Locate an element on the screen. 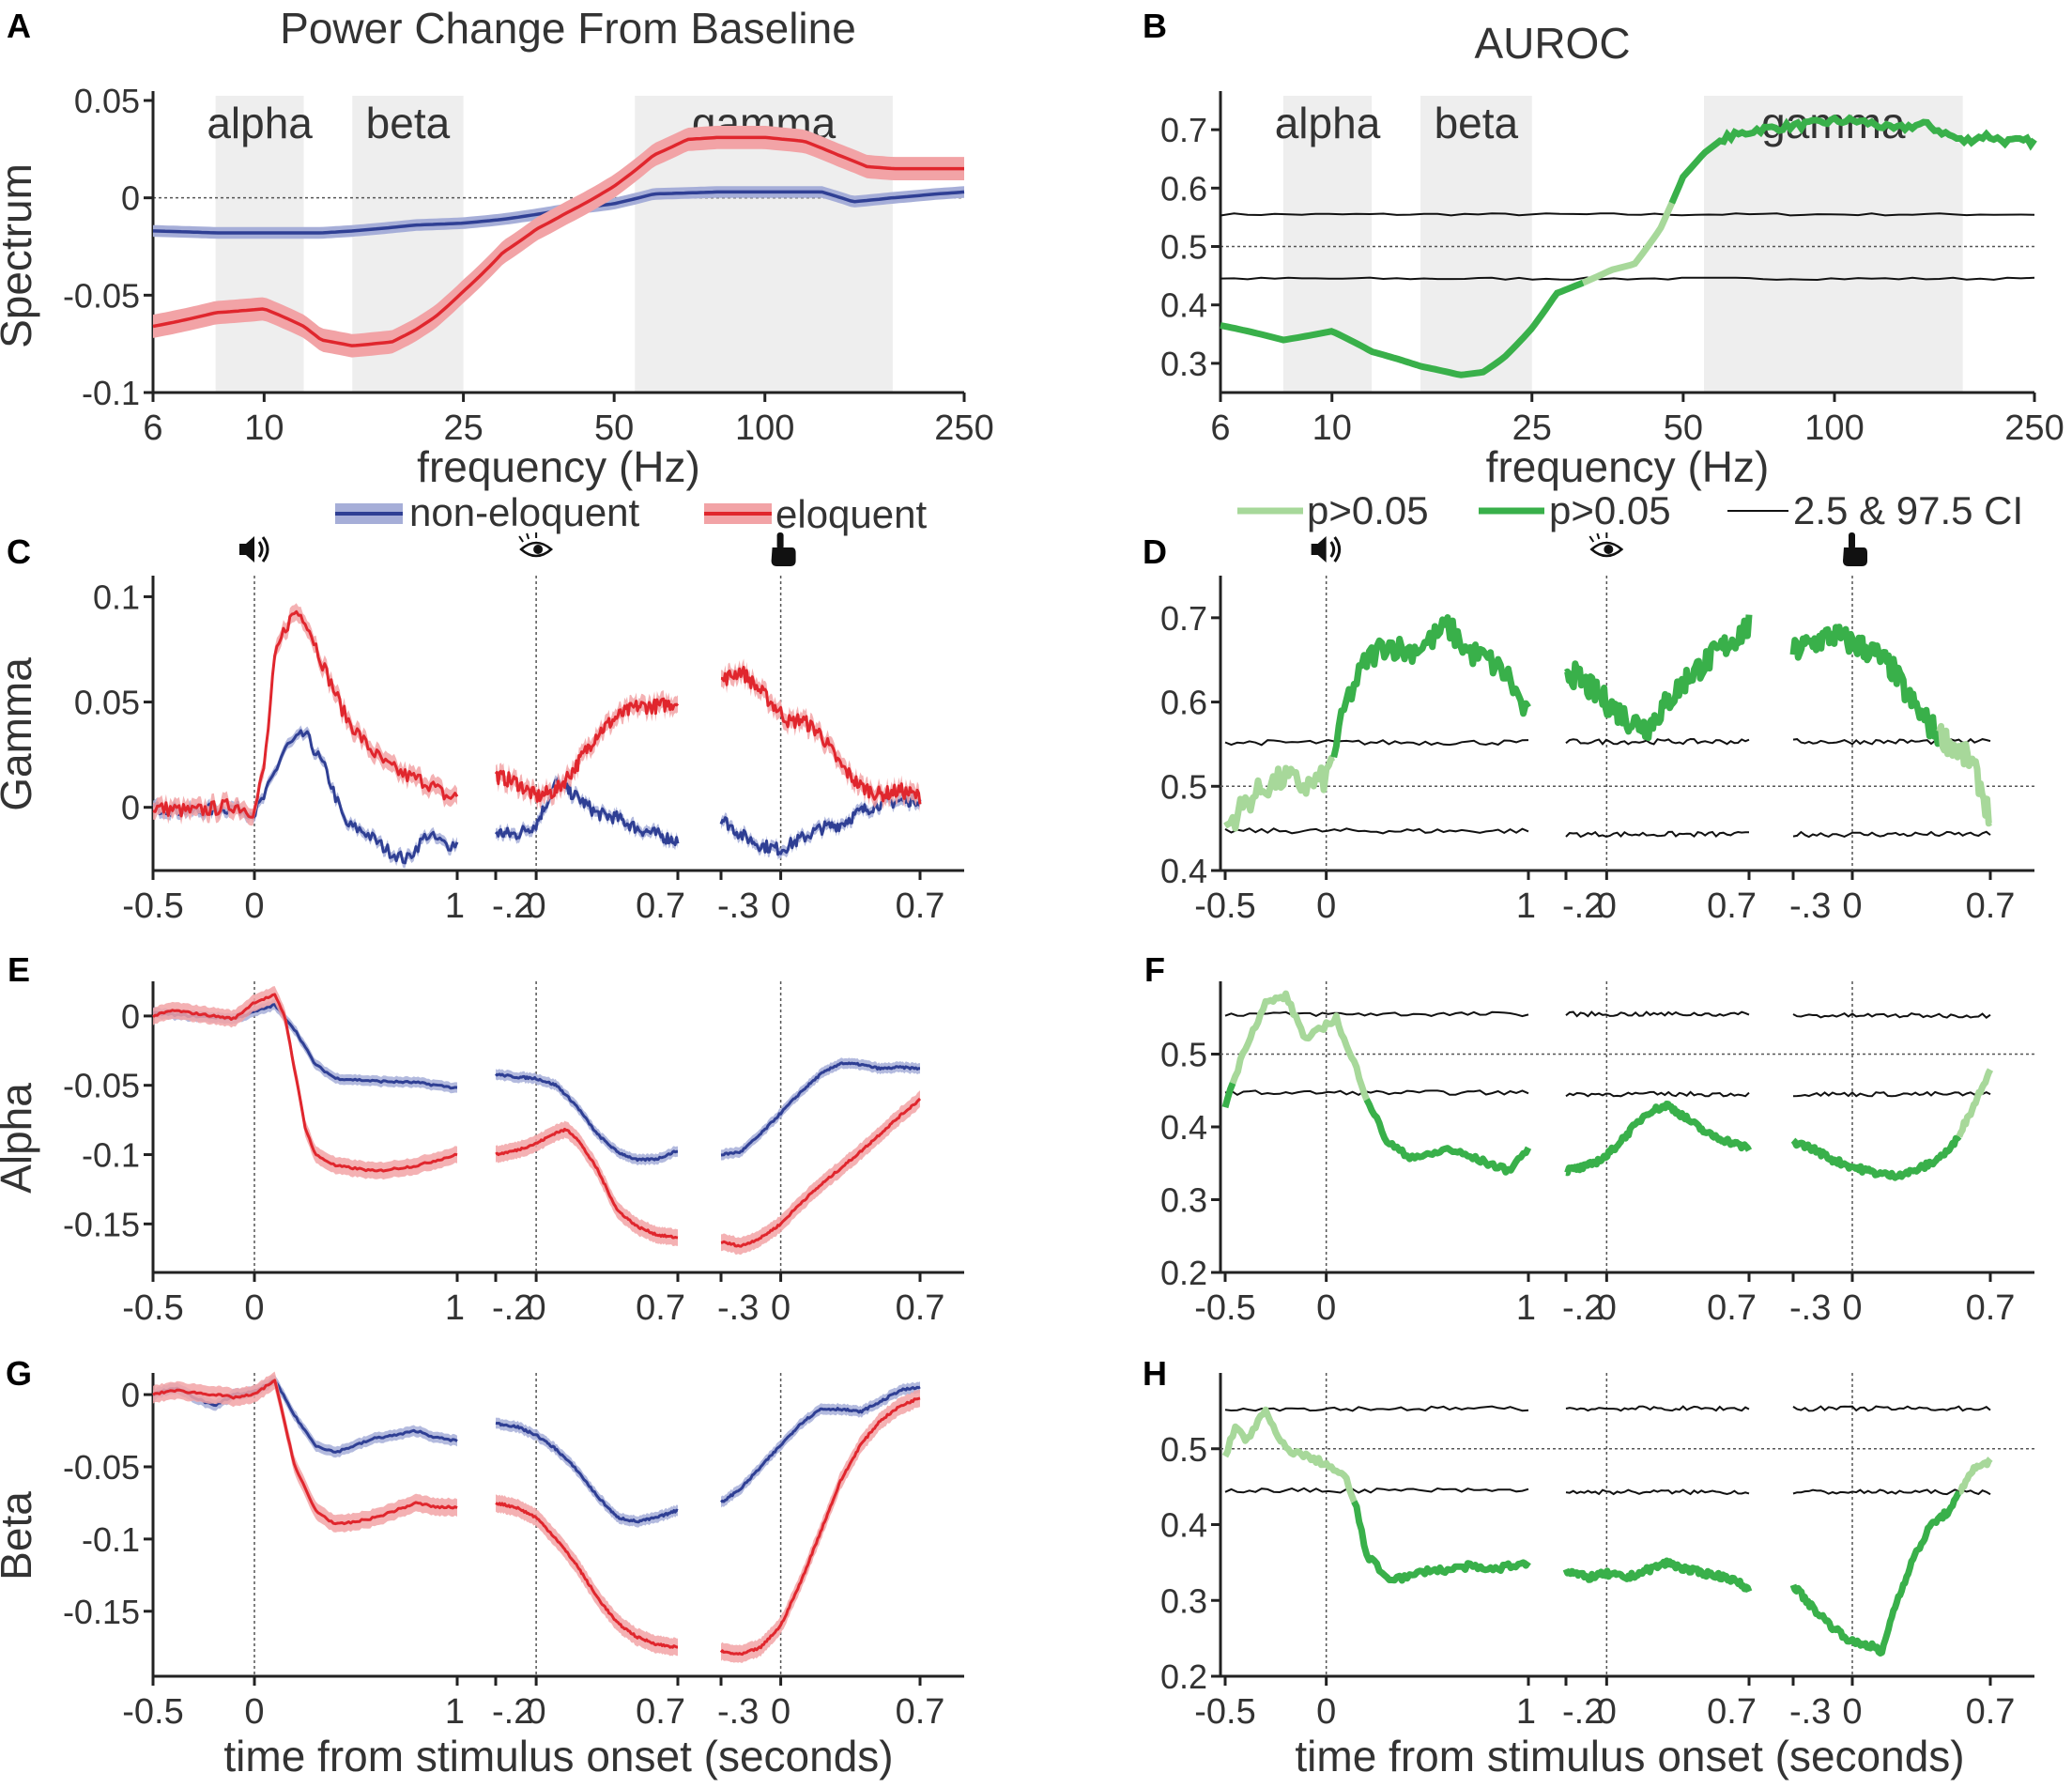 The image size is (2072, 1788). panel-label-F: F is located at coordinates (1154, 970).